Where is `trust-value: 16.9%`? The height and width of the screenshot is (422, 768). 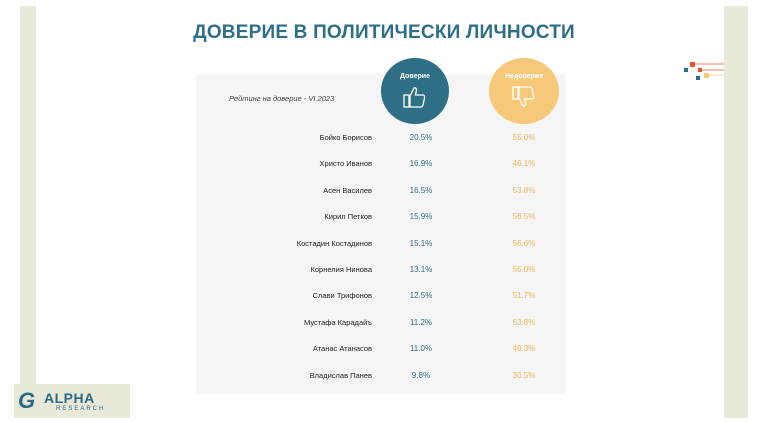
trust-value: 16.9% is located at coordinates (421, 163).